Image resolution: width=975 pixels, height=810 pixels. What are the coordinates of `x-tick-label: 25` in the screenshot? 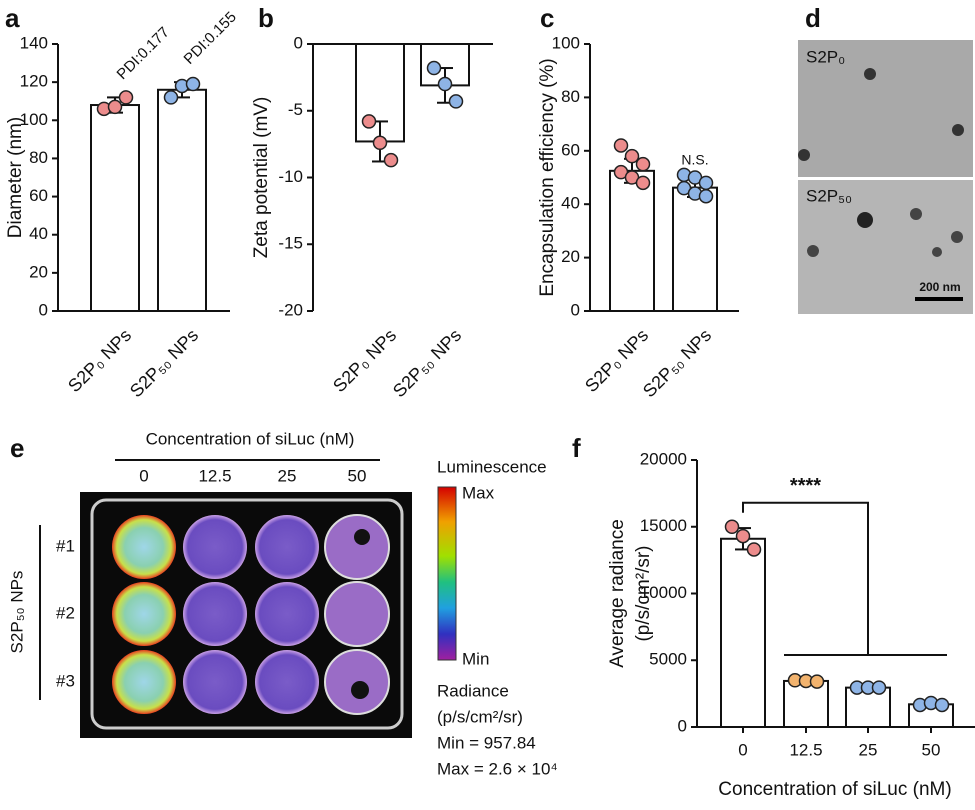 It's located at (868, 749).